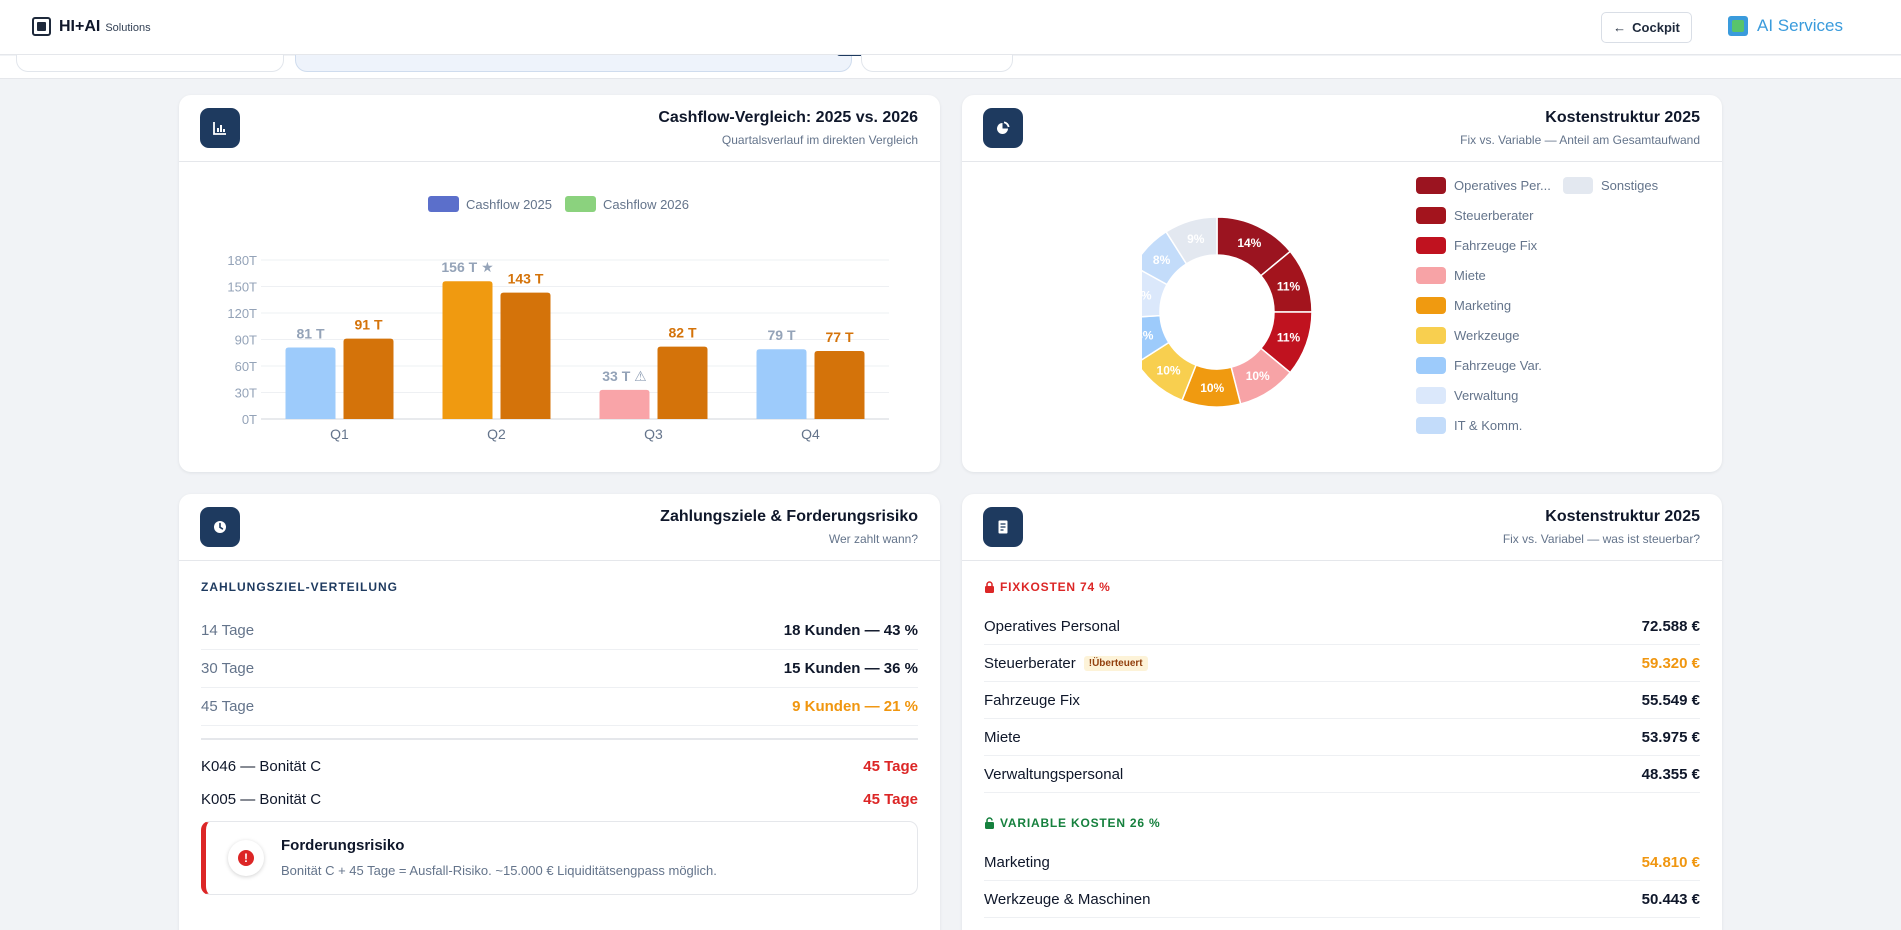 This screenshot has height=930, width=1901. Describe the element at coordinates (1017, 862) in the screenshot. I see `cost-label-text: Marketing` at that location.